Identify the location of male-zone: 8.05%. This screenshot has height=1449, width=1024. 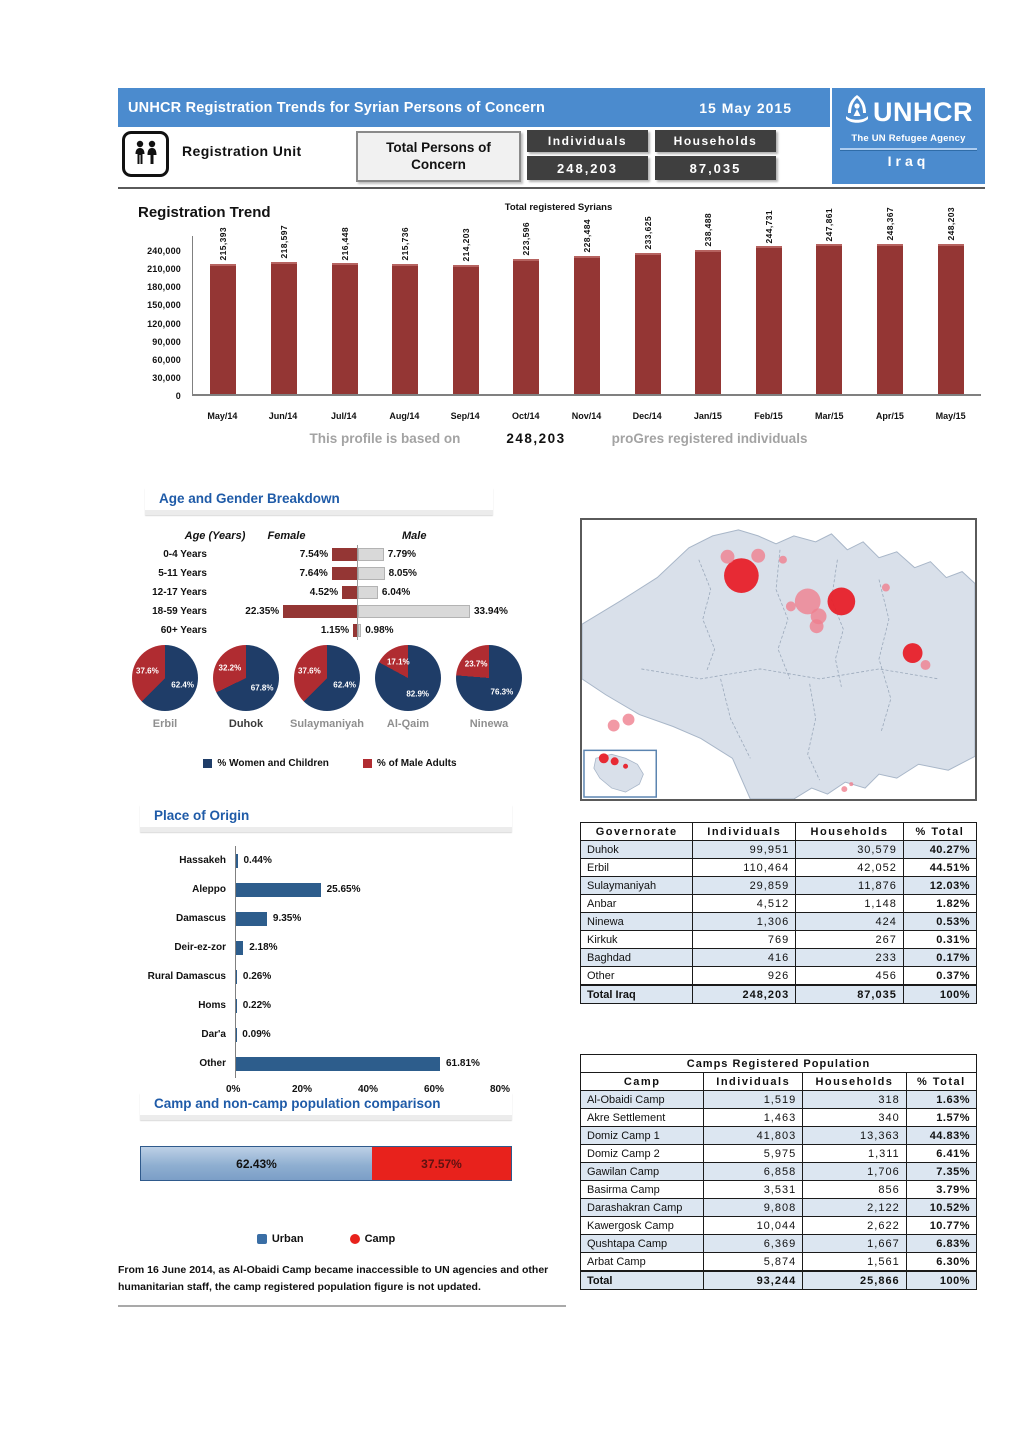
(438, 573).